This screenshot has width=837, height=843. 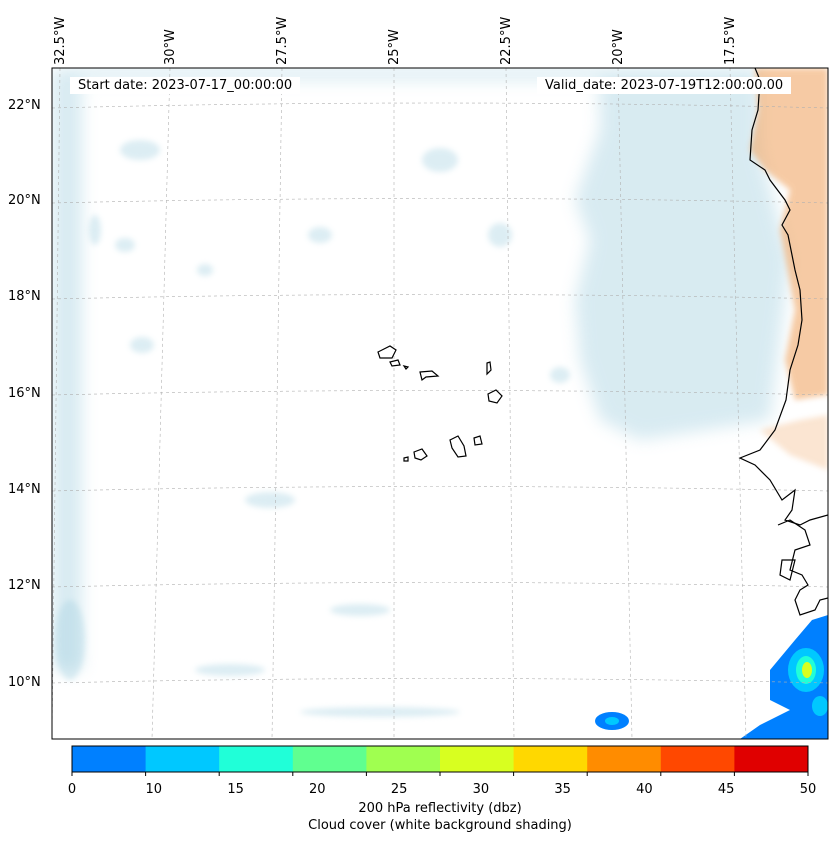 I want to click on lat-label: 10°N, so click(x=24, y=682).